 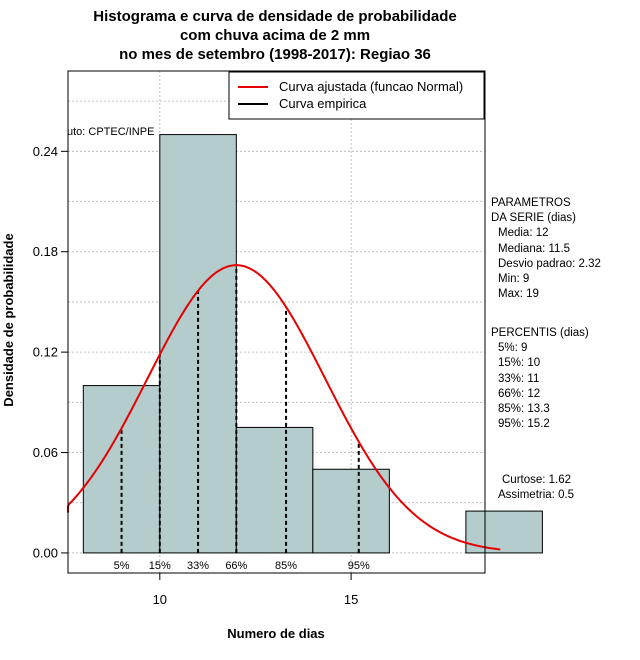 I want to click on legend-box, so click(x=356, y=95).